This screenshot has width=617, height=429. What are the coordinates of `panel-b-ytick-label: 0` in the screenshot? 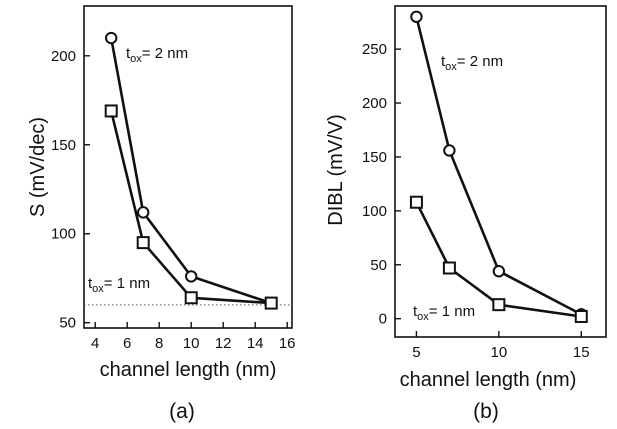 It's located at (383, 319).